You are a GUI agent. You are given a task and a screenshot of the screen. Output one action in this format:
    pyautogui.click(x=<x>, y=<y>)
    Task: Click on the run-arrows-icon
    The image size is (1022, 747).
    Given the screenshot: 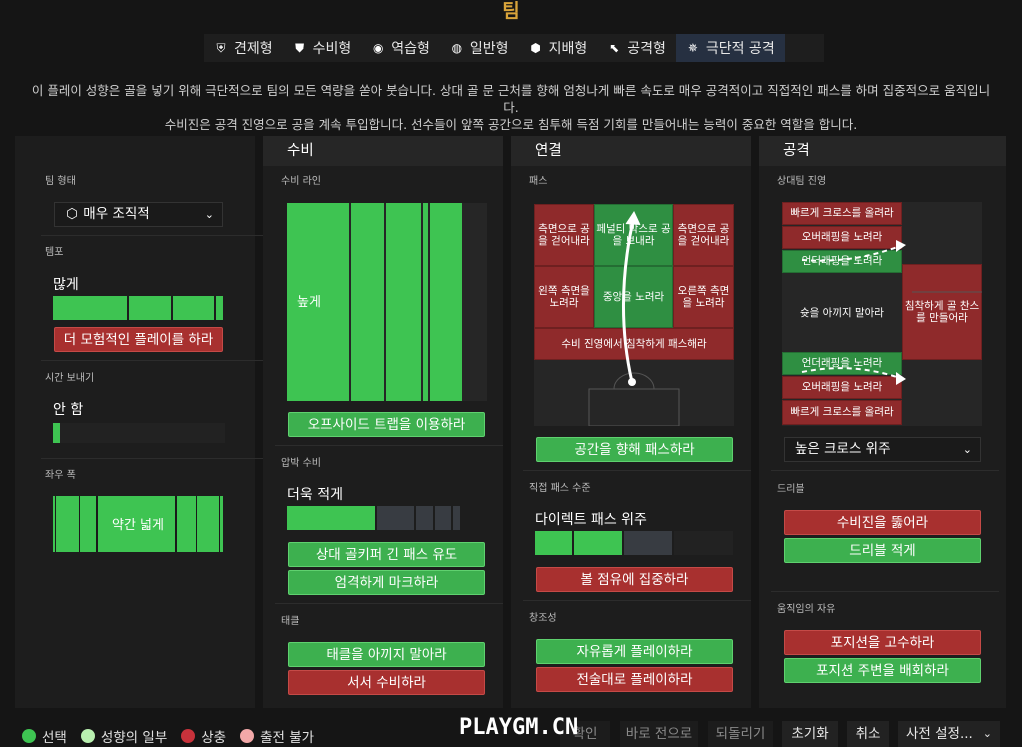 What is the action you would take?
    pyautogui.click(x=891, y=312)
    